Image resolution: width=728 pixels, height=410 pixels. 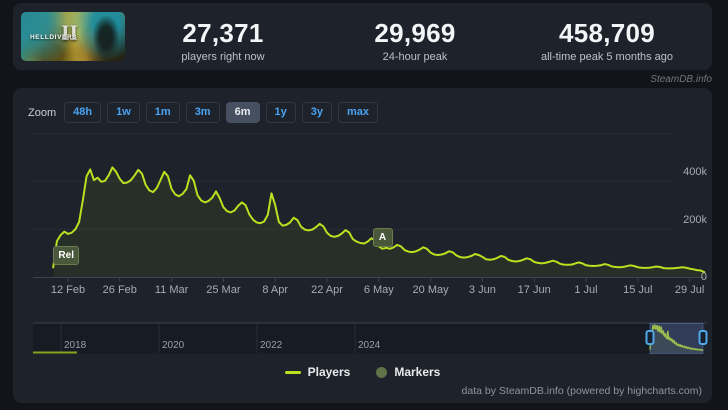 I want to click on navigator-line, so click(x=676, y=338).